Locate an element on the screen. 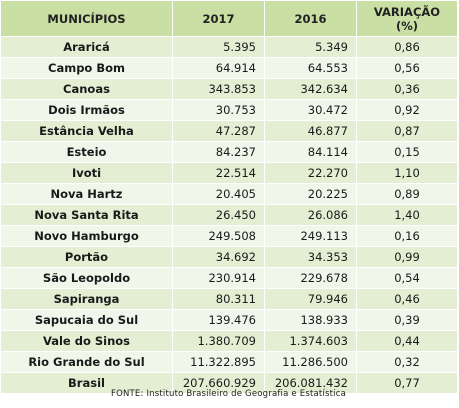  table-row: Sapiranga 80.311 79.946 0,46 is located at coordinates (229, 299).